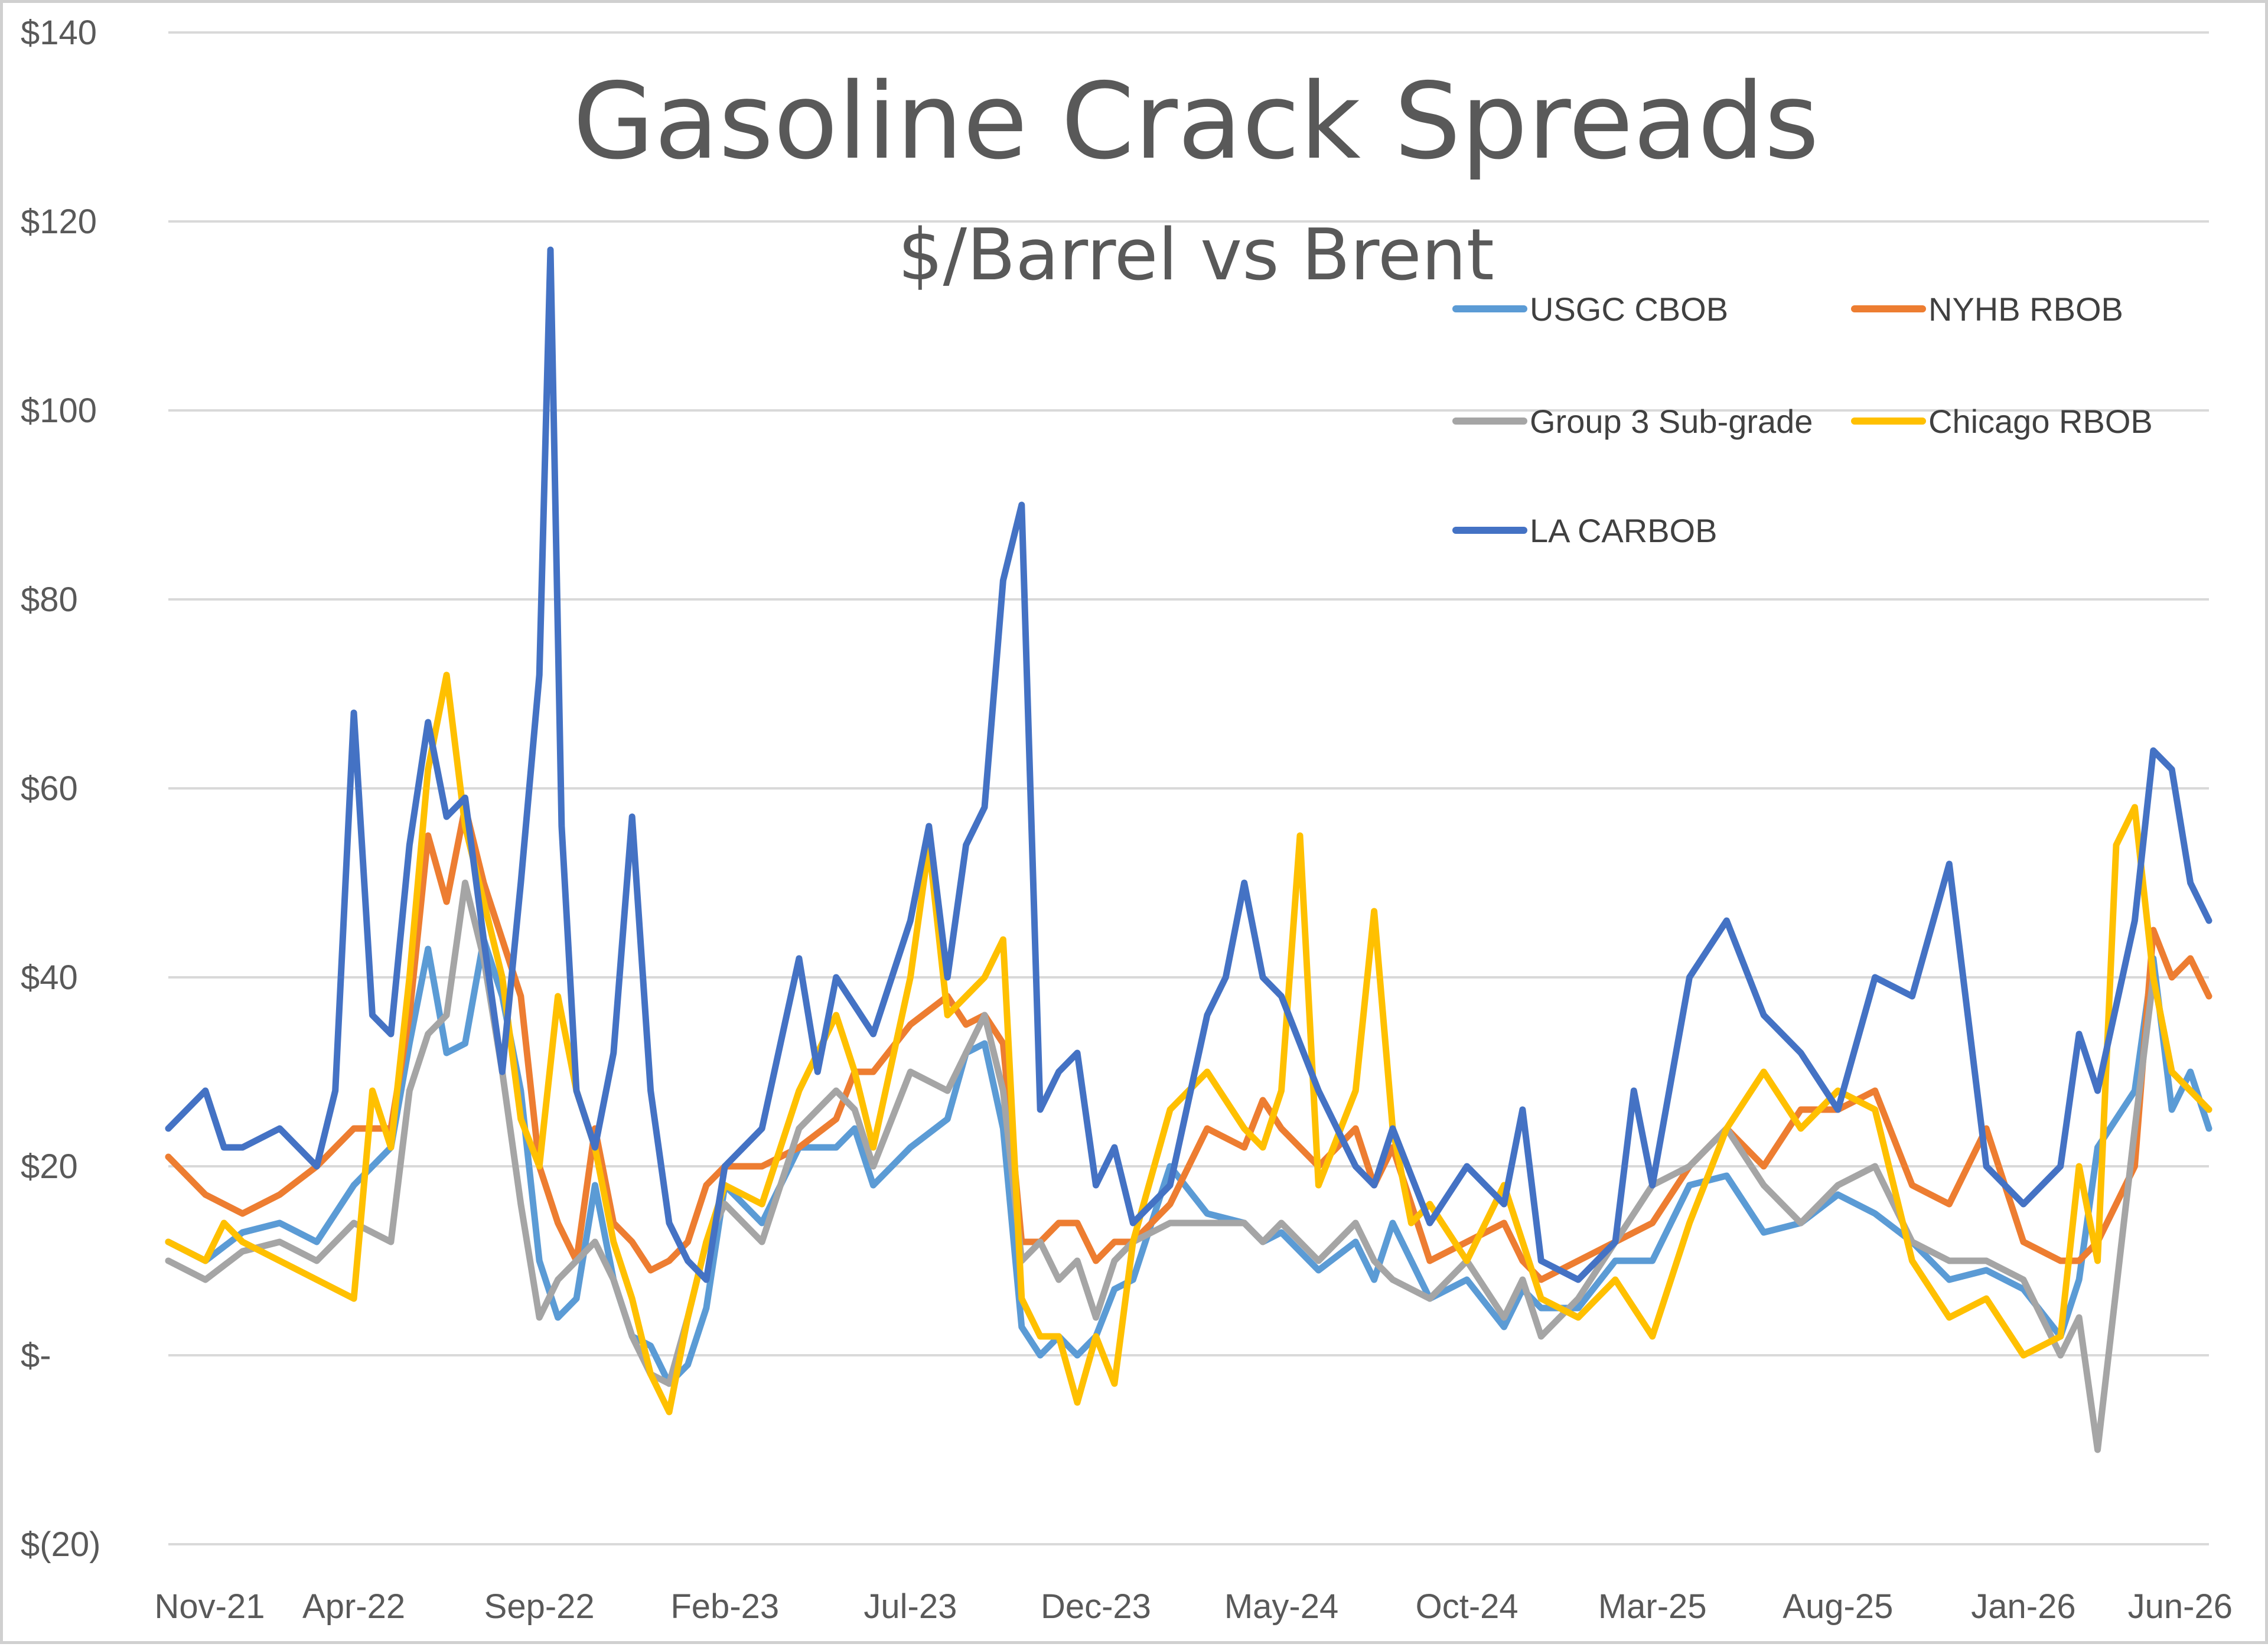 This screenshot has height=1647, width=2268. I want to click on y-tick-label: $140, so click(59, 33).